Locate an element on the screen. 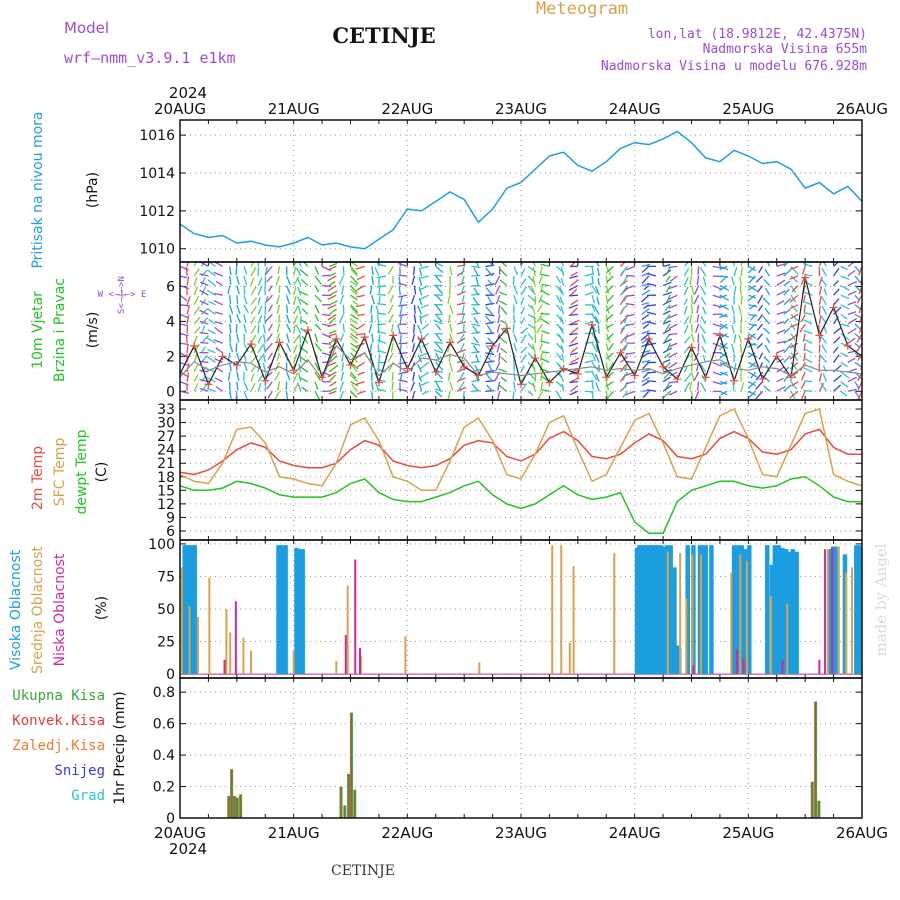 This screenshot has width=900, height=900. footer-title: CETINJE is located at coordinates (363, 871).